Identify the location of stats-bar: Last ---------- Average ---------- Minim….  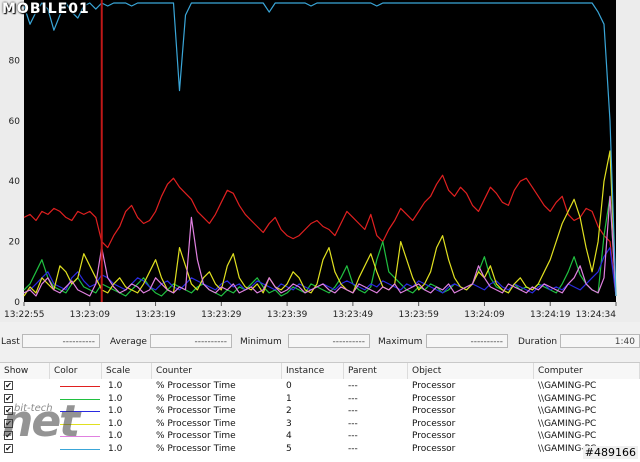
(320, 343).